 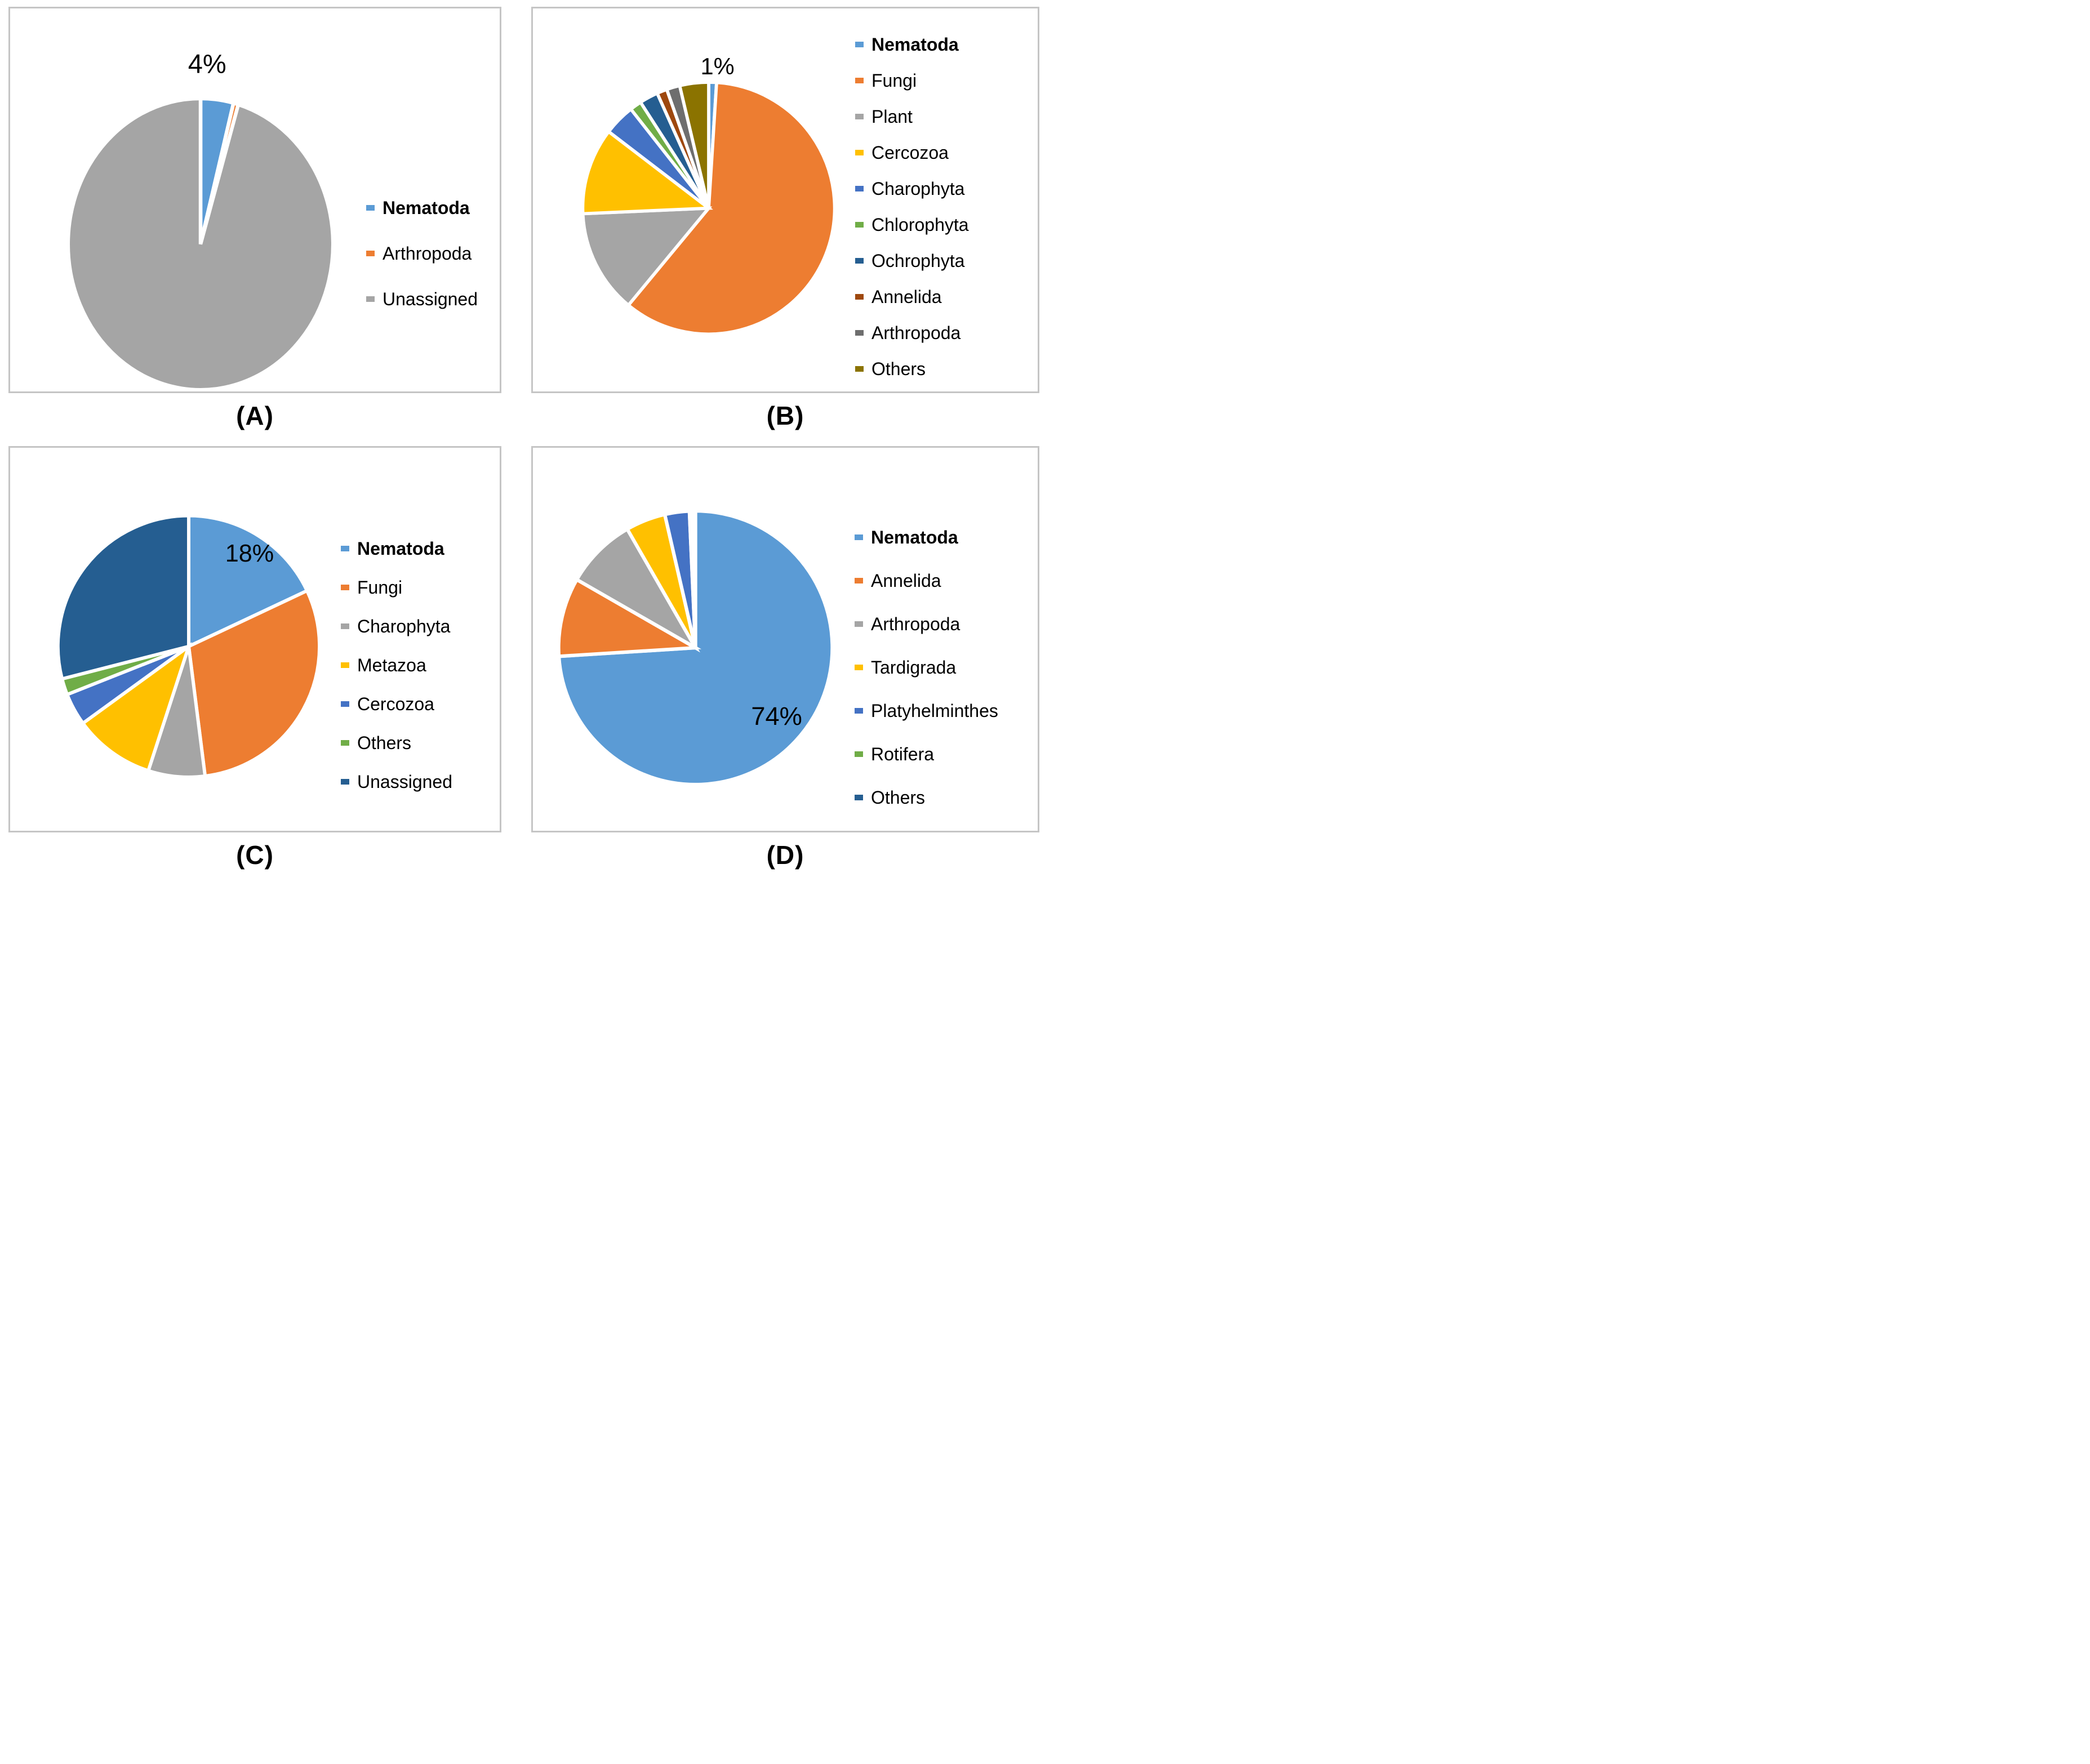 What do you see at coordinates (785, 415) in the screenshot?
I see `panel-caption-b: (B)` at bounding box center [785, 415].